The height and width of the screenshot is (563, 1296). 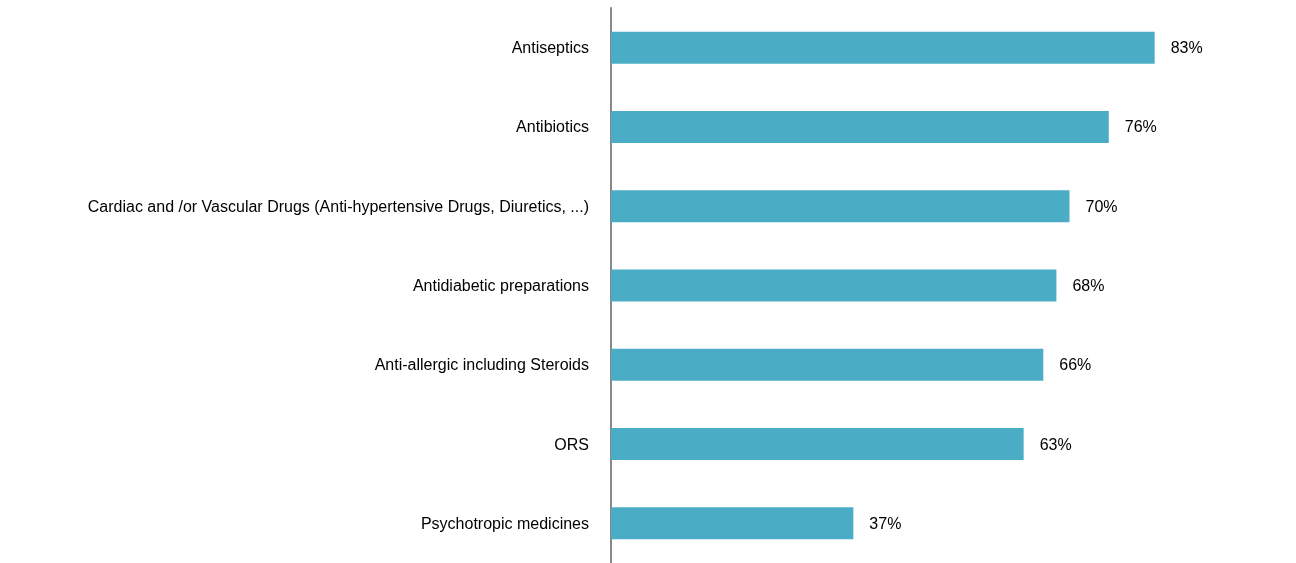 What do you see at coordinates (552, 127) in the screenshot?
I see `y-tick-label: Antibiotics` at bounding box center [552, 127].